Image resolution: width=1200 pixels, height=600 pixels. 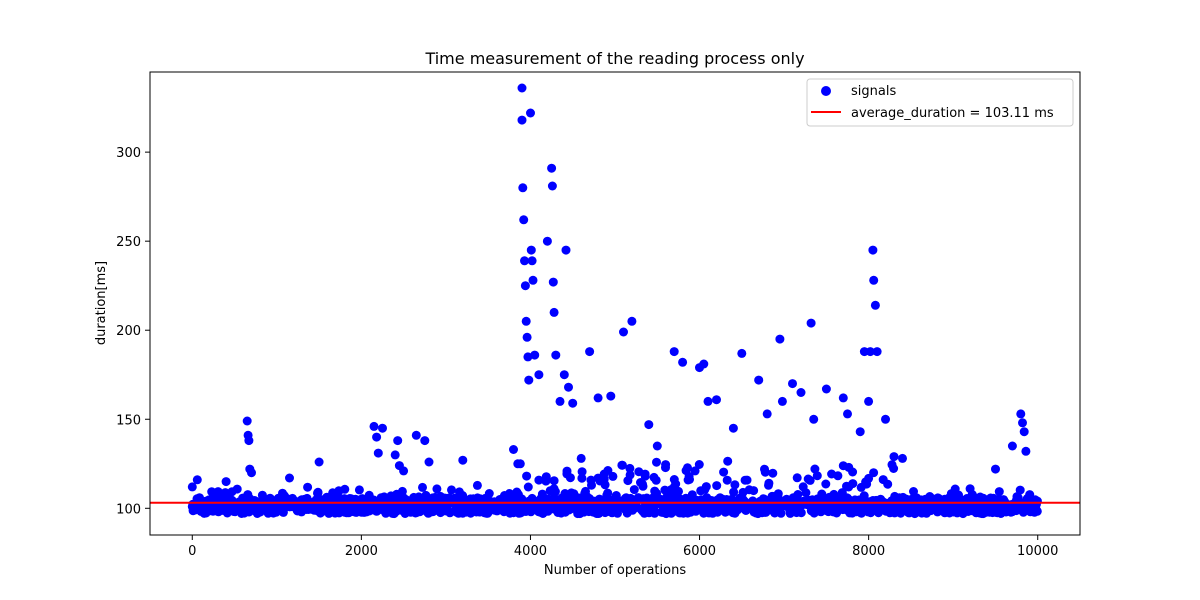 What do you see at coordinates (530, 551) in the screenshot?
I see `x-tick-label: 4000` at bounding box center [530, 551].